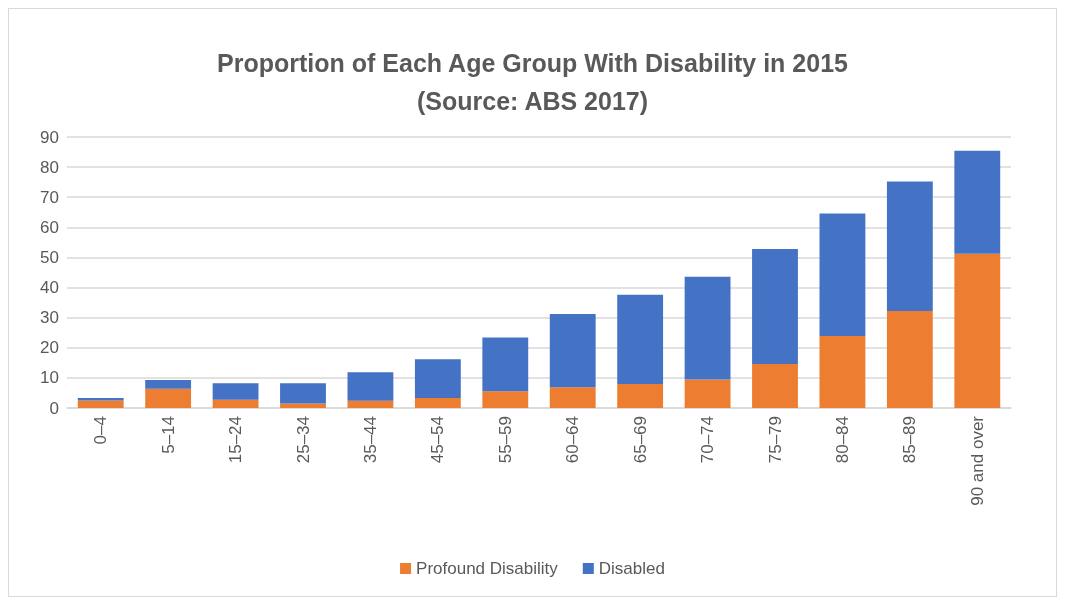 The image size is (1065, 605). What do you see at coordinates (708, 440) in the screenshot?
I see `x-tick-label: 70–74` at bounding box center [708, 440].